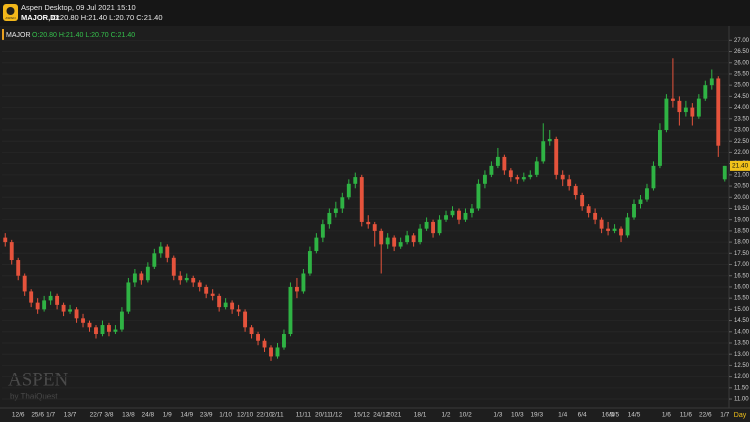  I want to click on y-tick-label: 25.50, so click(742, 75).